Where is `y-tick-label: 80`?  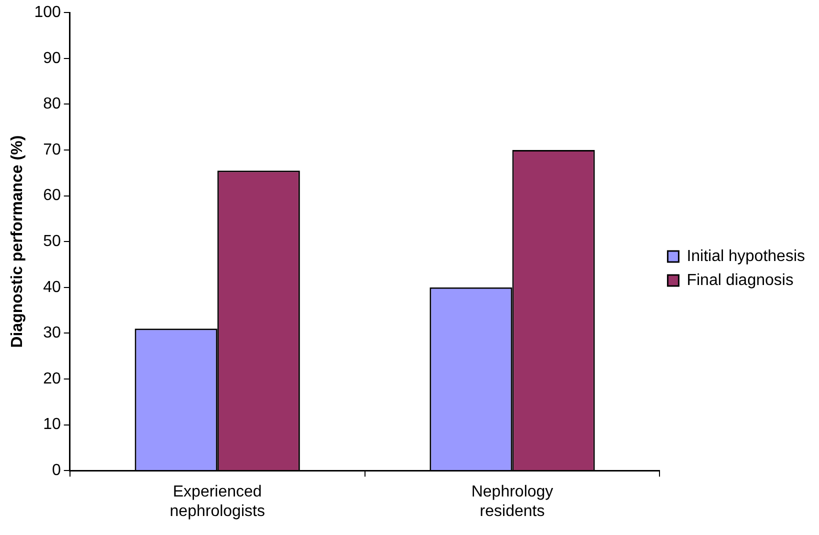
y-tick-label: 80 is located at coordinates (52, 104).